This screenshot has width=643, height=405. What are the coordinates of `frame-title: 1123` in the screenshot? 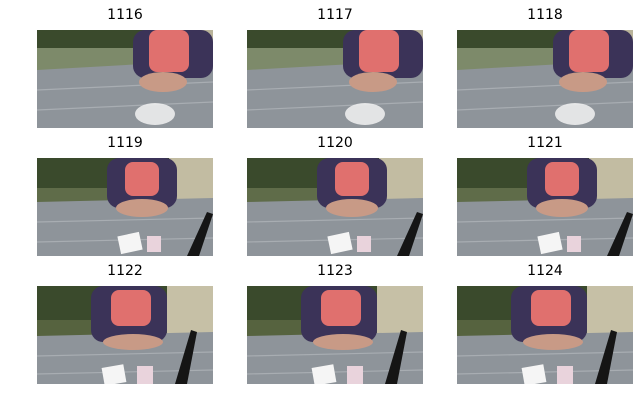 It's located at (335, 271).